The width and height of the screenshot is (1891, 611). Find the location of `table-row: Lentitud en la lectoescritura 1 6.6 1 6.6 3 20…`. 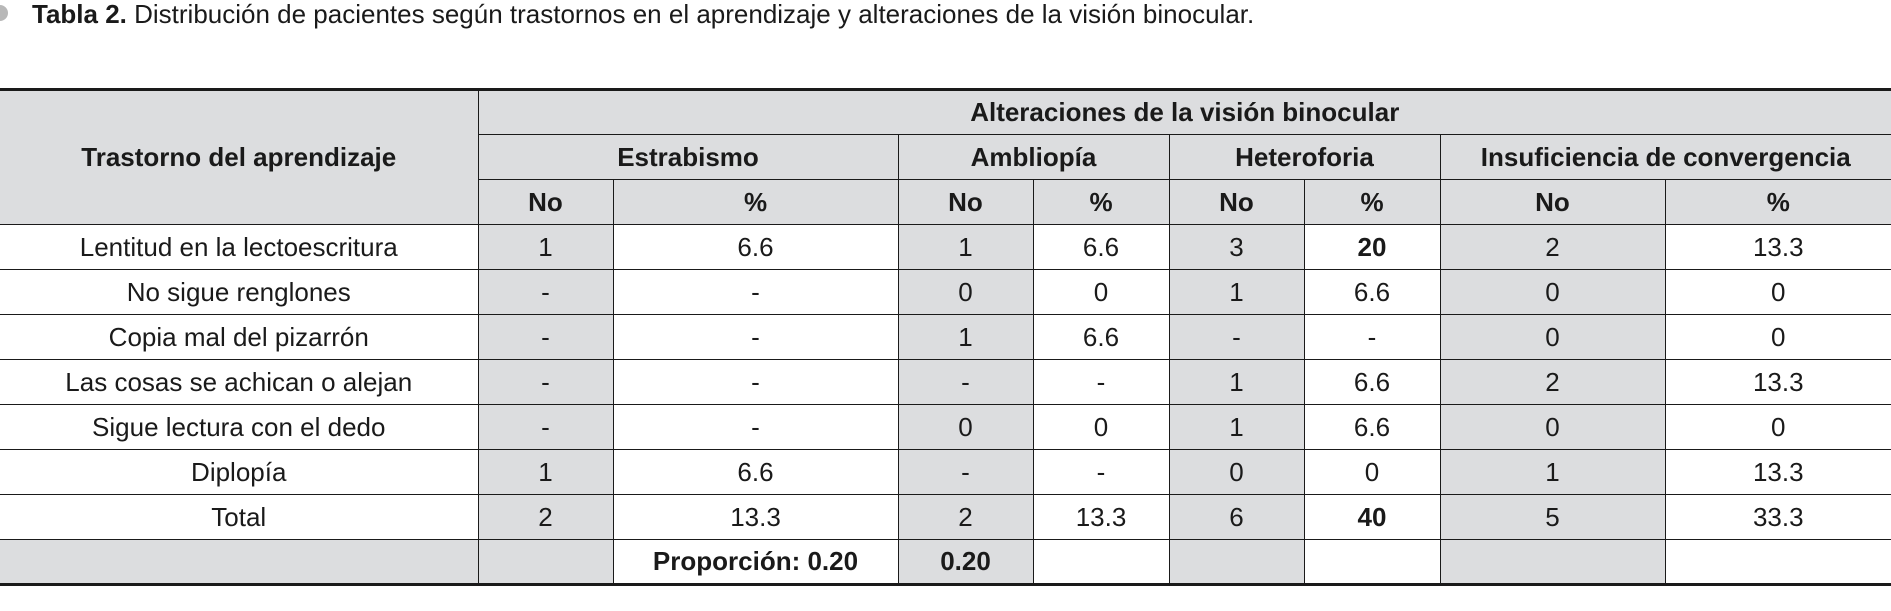

table-row: Lentitud en la lectoescritura 1 6.6 1 6.6 3 20… is located at coordinates (945, 247).